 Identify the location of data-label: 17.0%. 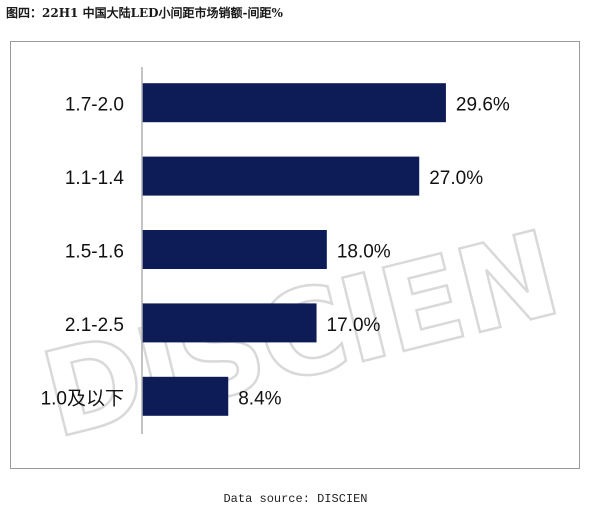
(354, 325).